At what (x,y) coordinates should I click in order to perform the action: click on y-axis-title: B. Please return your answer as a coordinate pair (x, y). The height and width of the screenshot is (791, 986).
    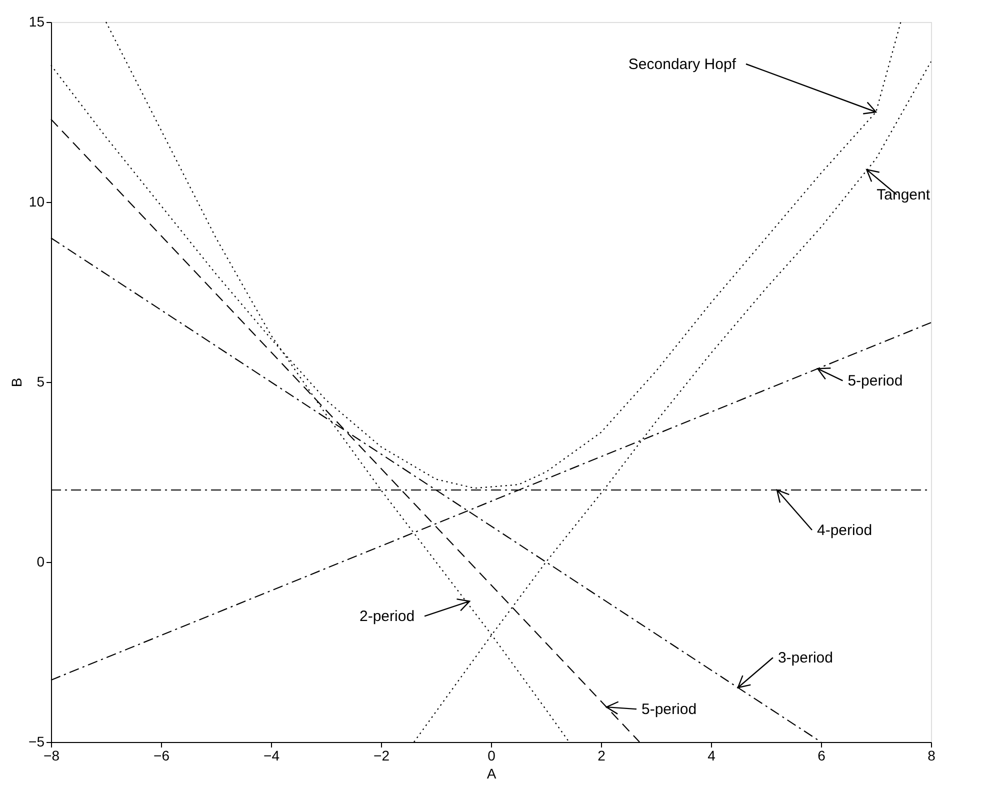
    Looking at the image, I should click on (16, 383).